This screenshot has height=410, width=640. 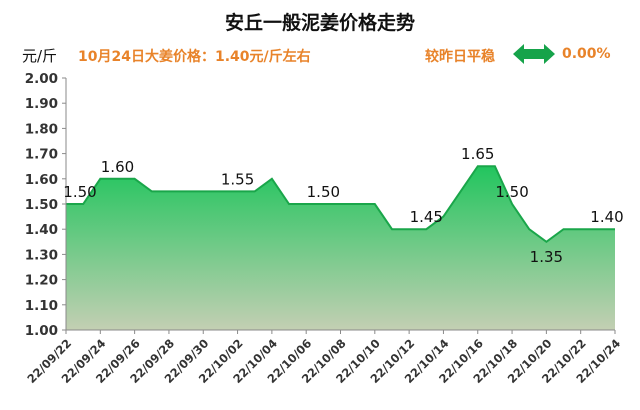 What do you see at coordinates (40, 56) in the screenshot?
I see `y-unit-label: 元/斤` at bounding box center [40, 56].